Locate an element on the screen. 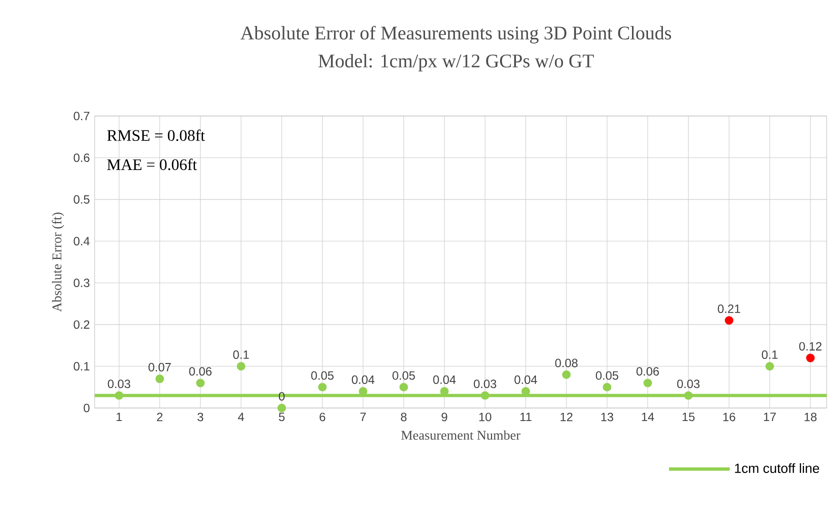 The image size is (836, 508). legend-label: 1cm cutoff line is located at coordinates (777, 468).